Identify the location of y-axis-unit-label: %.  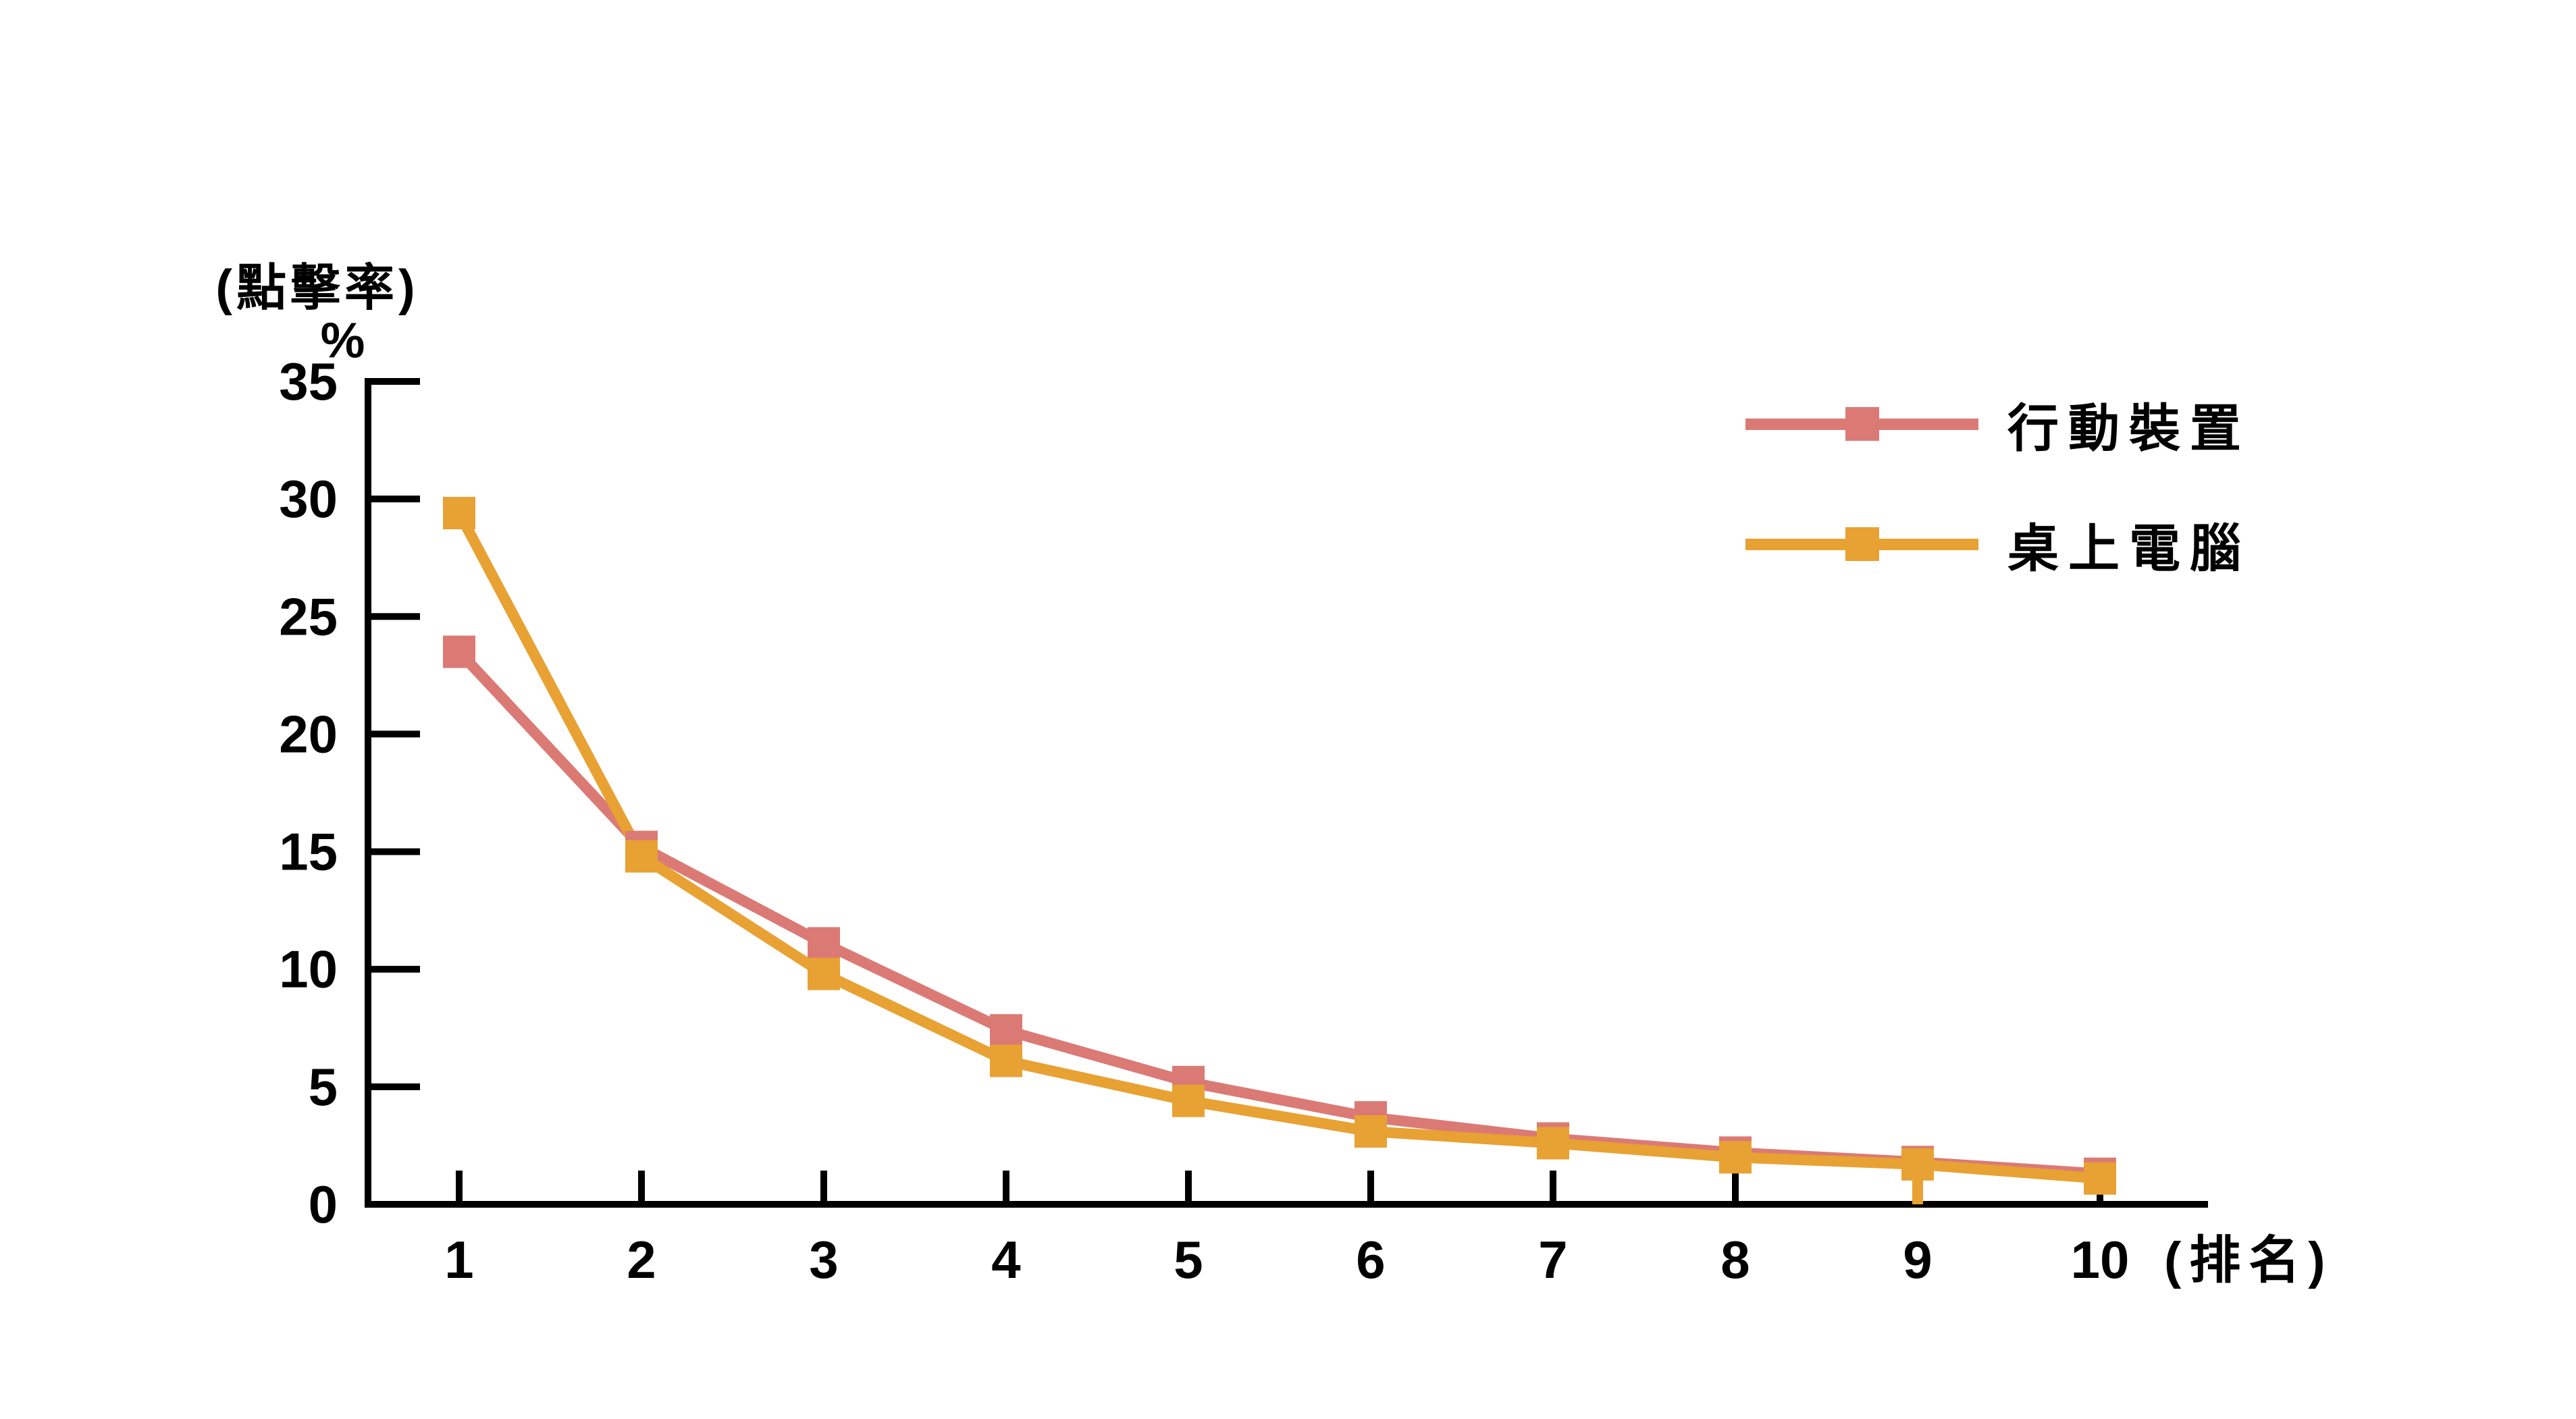
(342, 341).